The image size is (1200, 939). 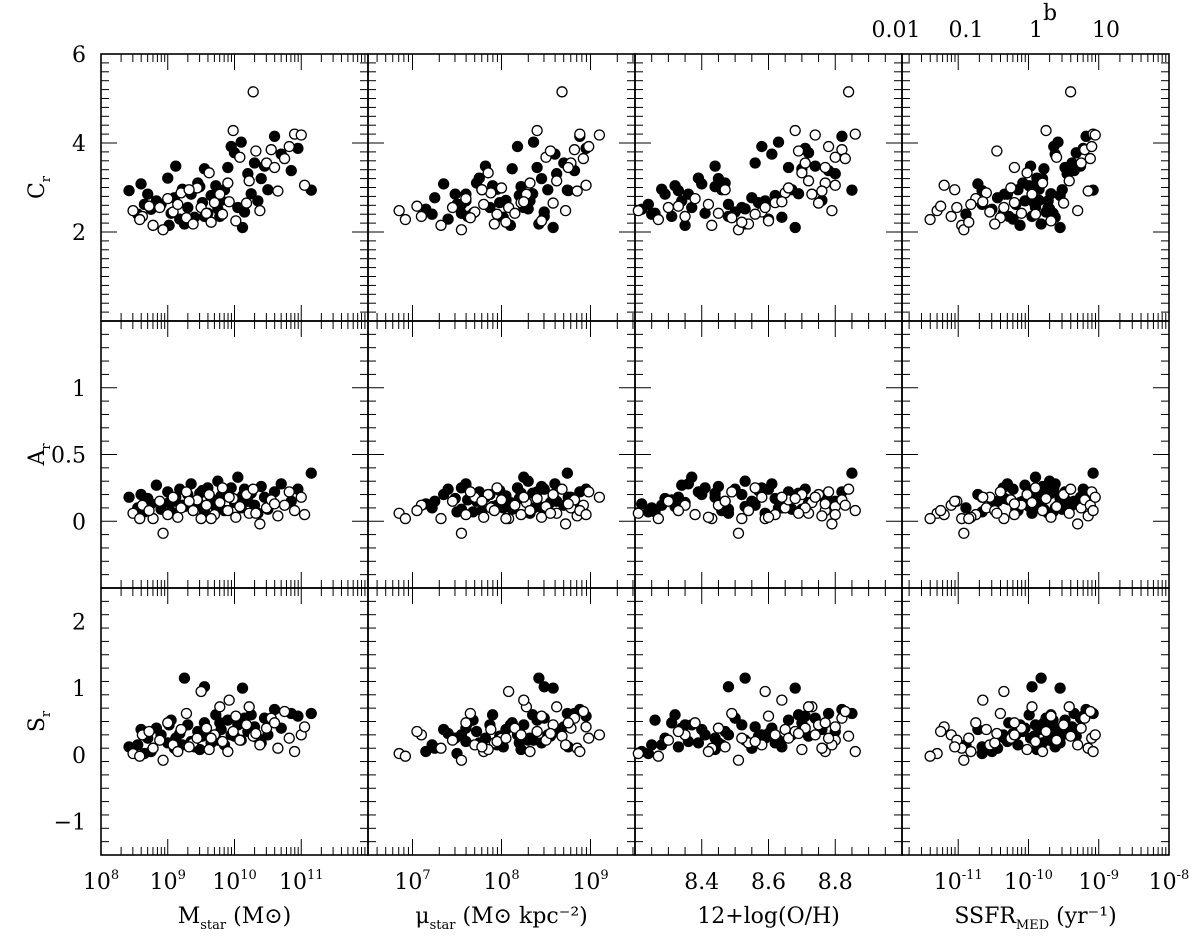 What do you see at coordinates (79, 522) in the screenshot?
I see `y-tick-label-ar: 0` at bounding box center [79, 522].